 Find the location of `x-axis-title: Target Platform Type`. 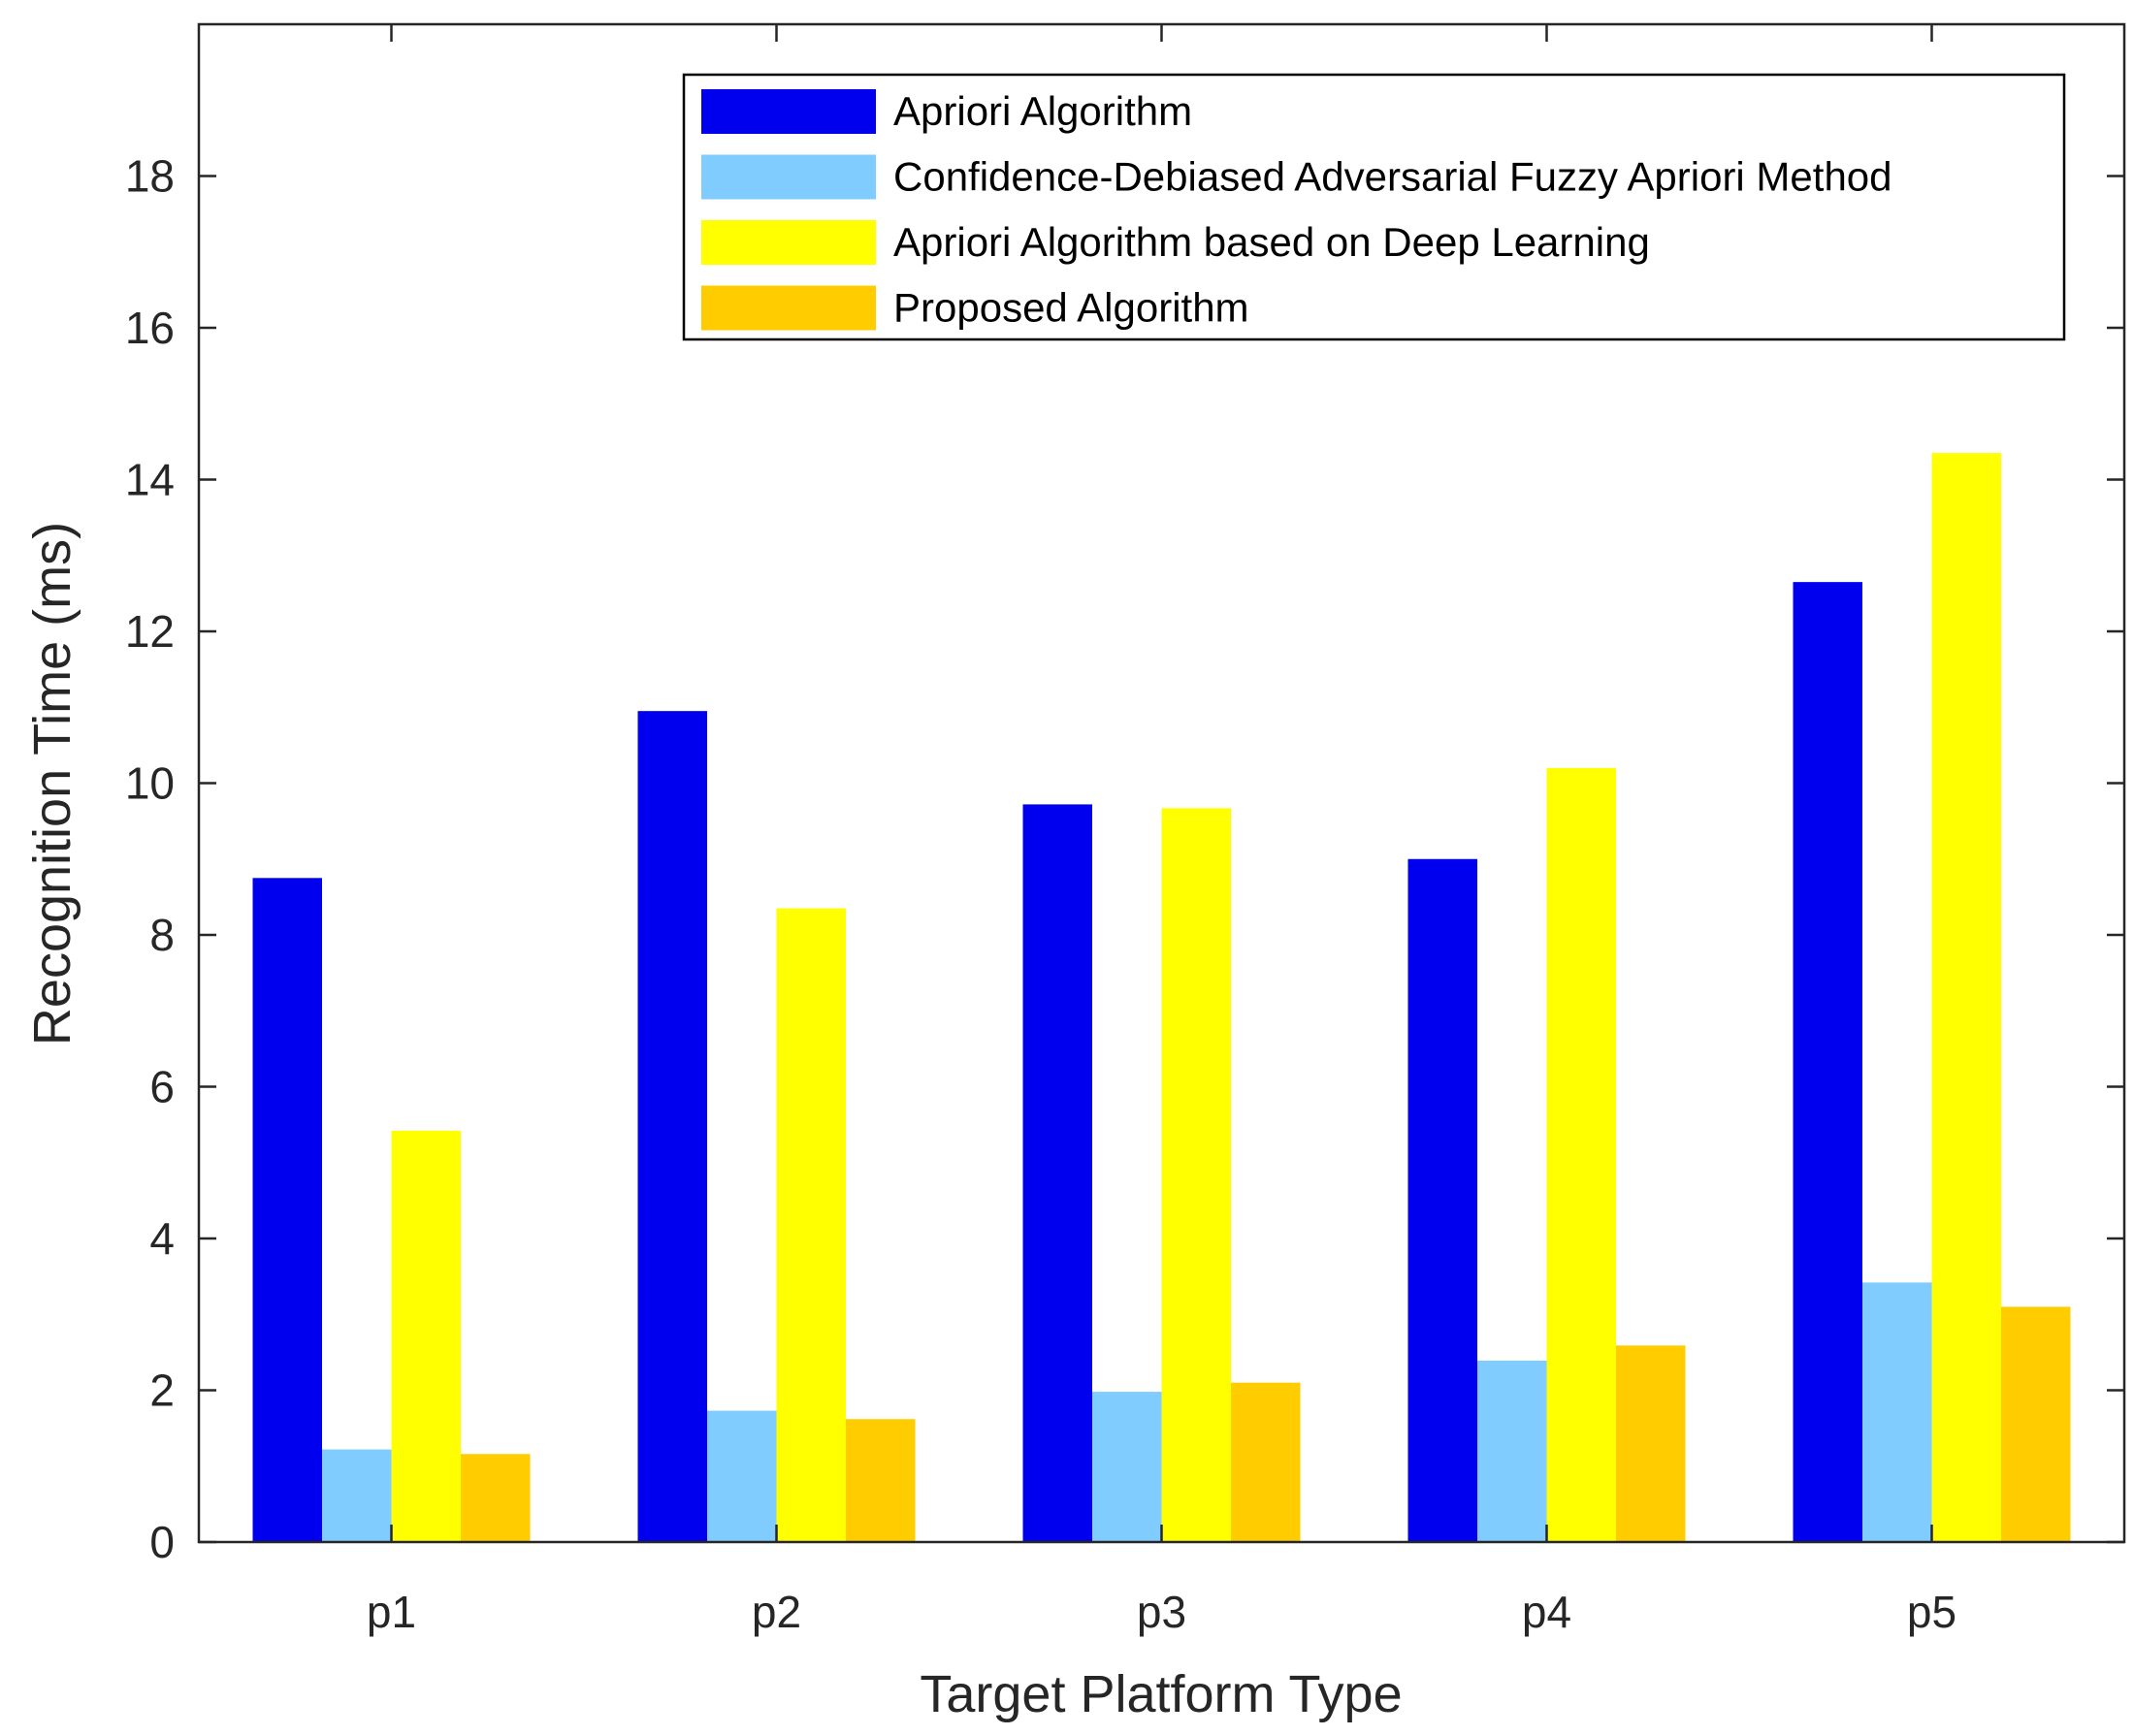

x-axis-title: Target Platform Type is located at coordinates (1161, 1694).